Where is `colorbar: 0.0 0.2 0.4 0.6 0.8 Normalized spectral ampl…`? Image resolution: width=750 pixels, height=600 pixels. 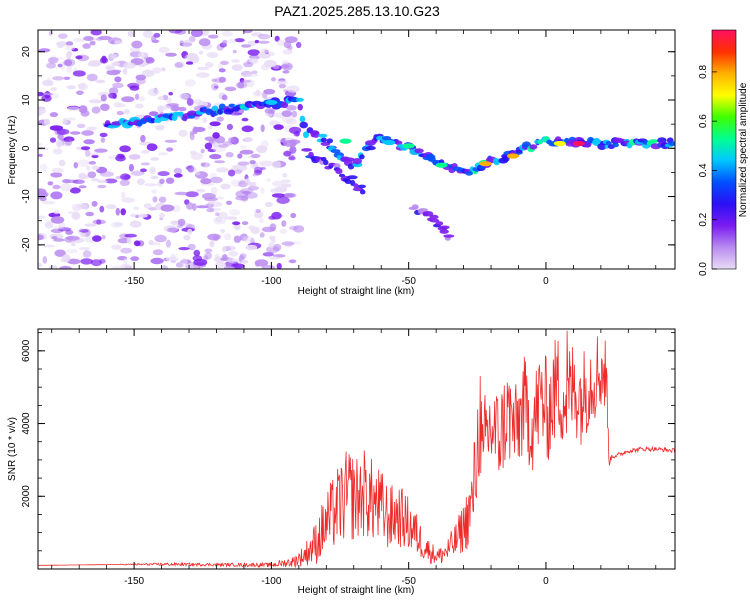 colorbar: 0.0 0.2 0.4 0.6 0.8 Normalized spectral ampl… is located at coordinates (723, 152).